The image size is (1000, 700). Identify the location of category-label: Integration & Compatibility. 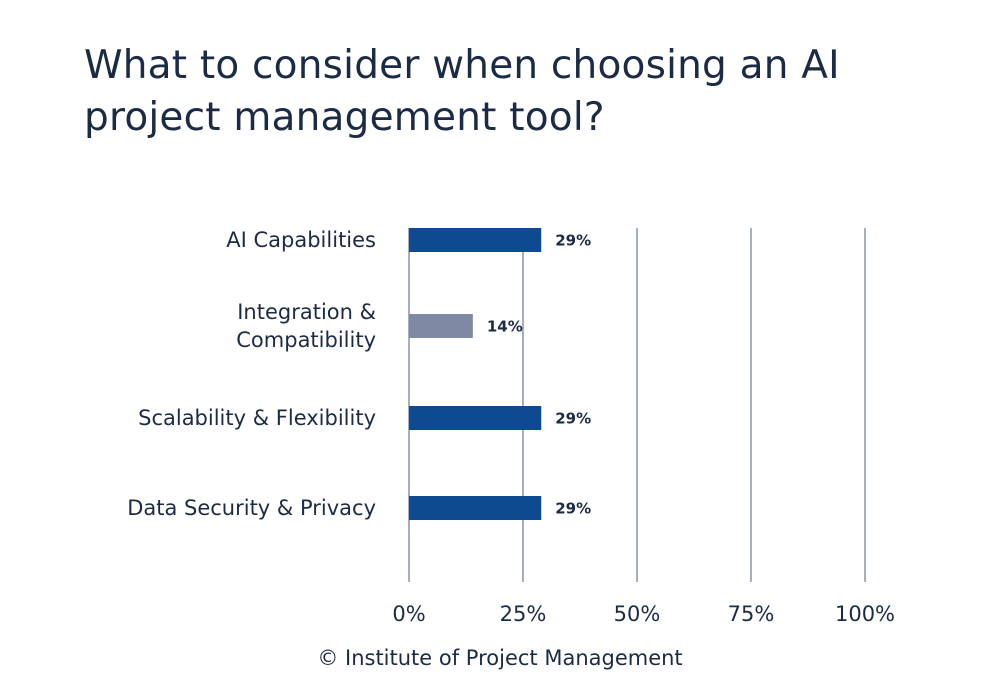
(306, 326).